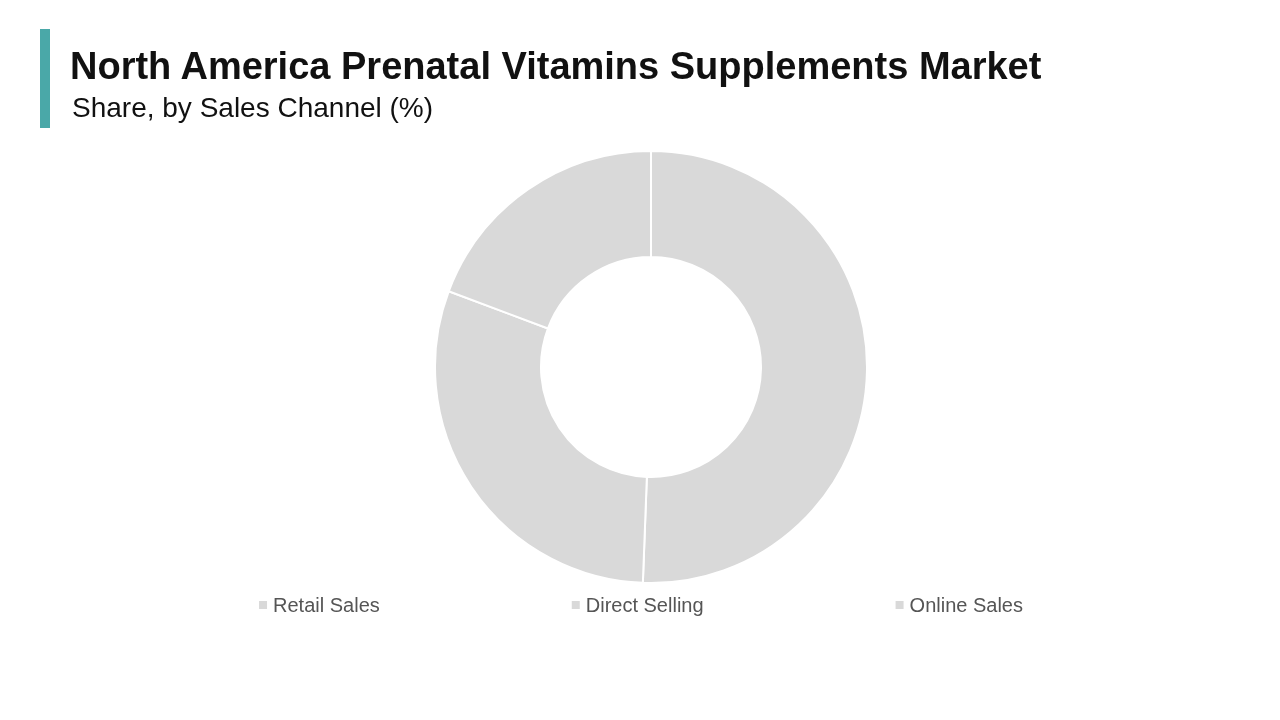 The height and width of the screenshot is (720, 1280). Describe the element at coordinates (253, 107) in the screenshot. I see `chart-subtitle: Share, by Sales Channel (%)` at that location.